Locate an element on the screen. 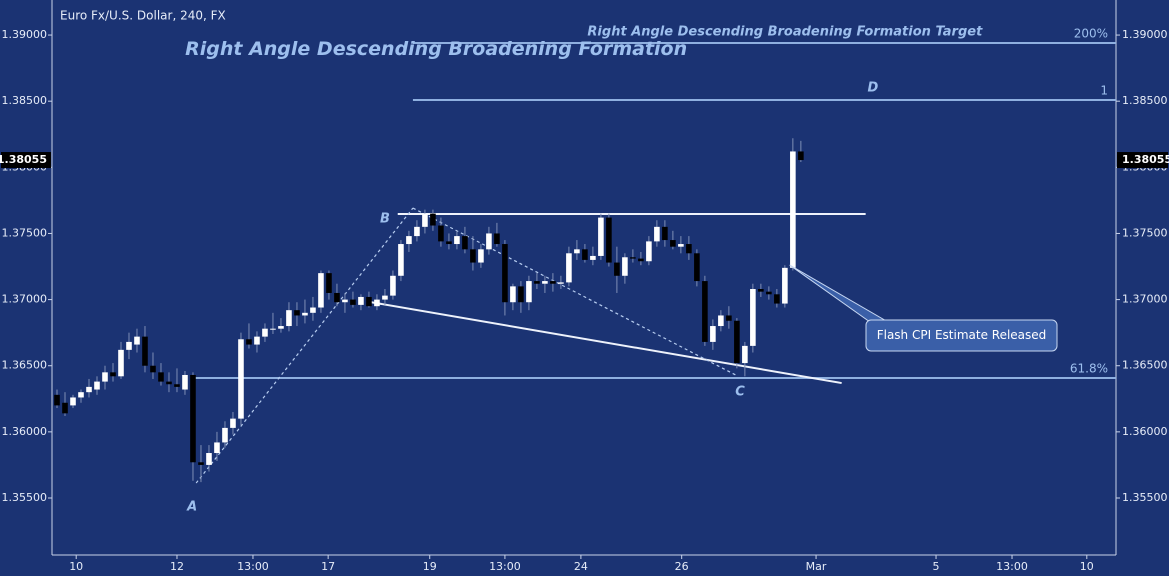 The image size is (1169, 576). trendline is located at coordinates (605, 342).